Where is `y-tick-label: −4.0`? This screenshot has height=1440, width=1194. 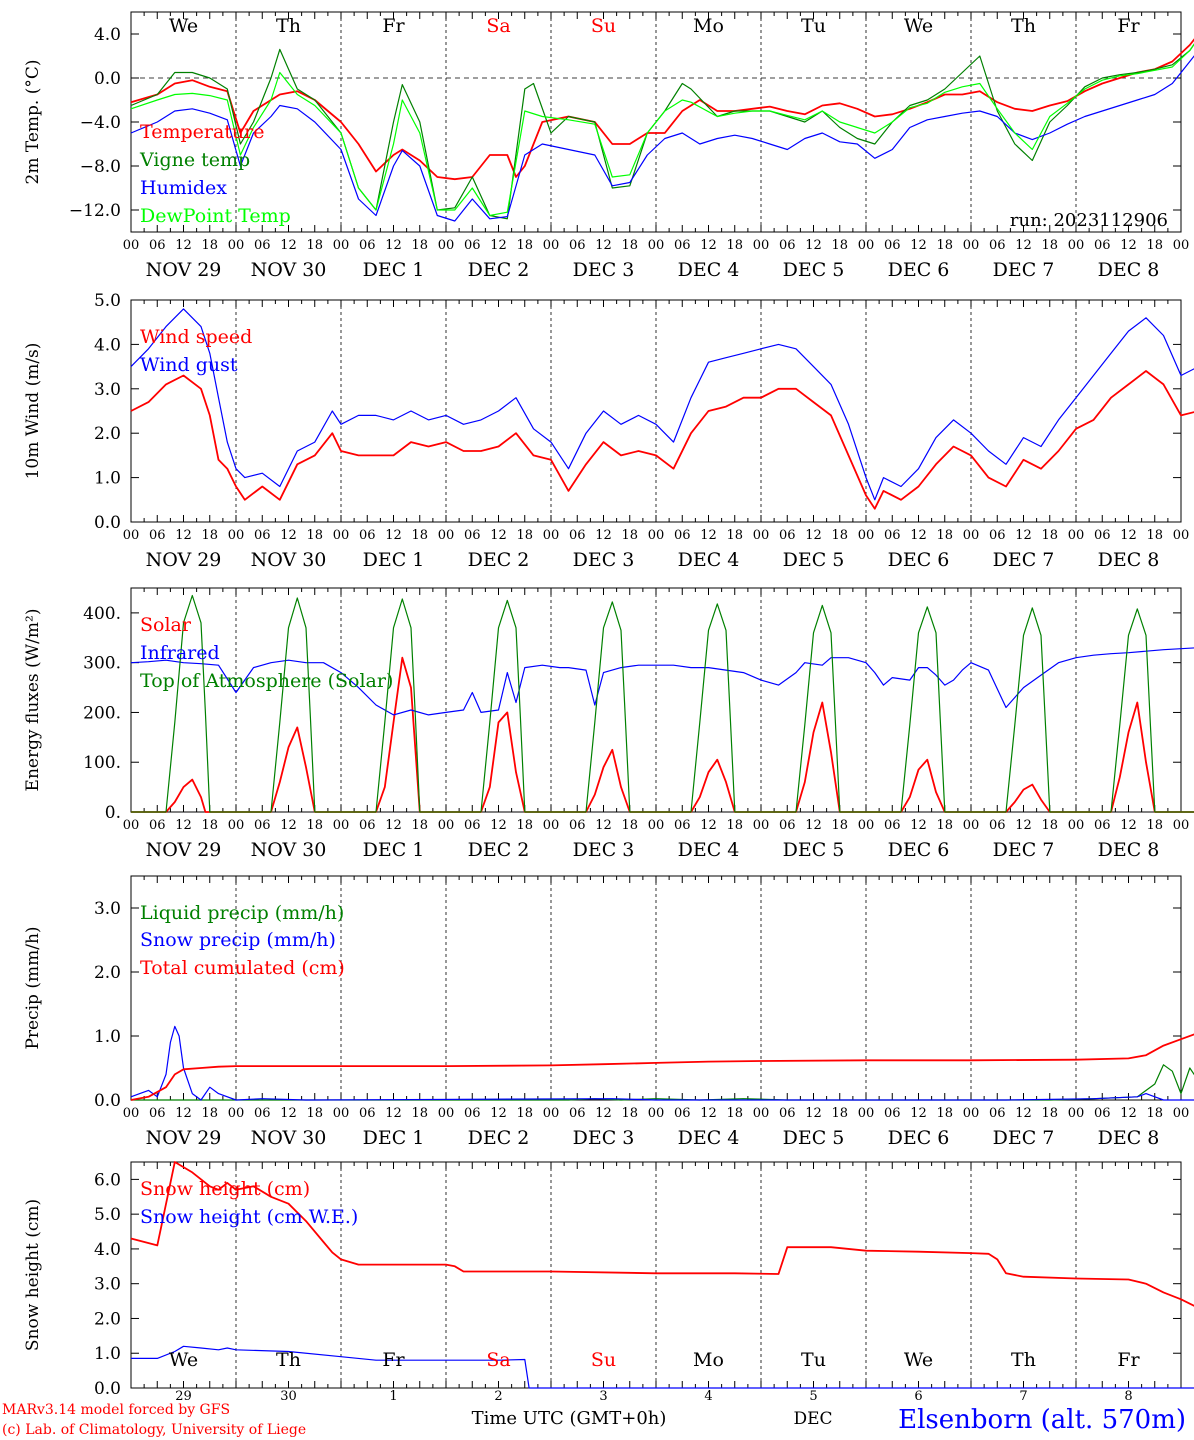 y-tick-label: −4.0 is located at coordinates (100, 123).